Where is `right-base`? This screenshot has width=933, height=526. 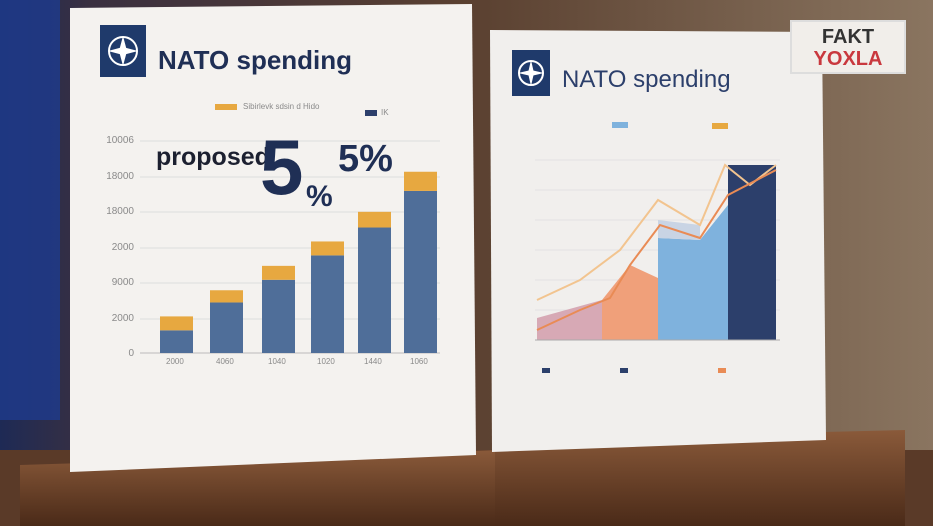 right-base is located at coordinates (700, 478).